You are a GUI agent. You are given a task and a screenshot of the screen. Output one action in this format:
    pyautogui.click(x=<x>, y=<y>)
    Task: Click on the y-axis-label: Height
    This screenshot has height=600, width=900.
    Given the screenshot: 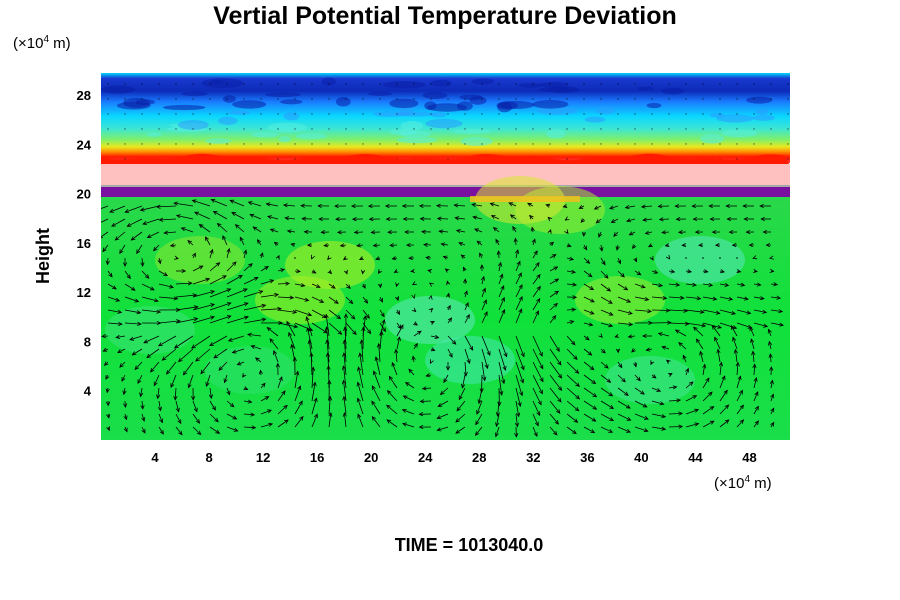 What is the action you would take?
    pyautogui.click(x=43, y=256)
    